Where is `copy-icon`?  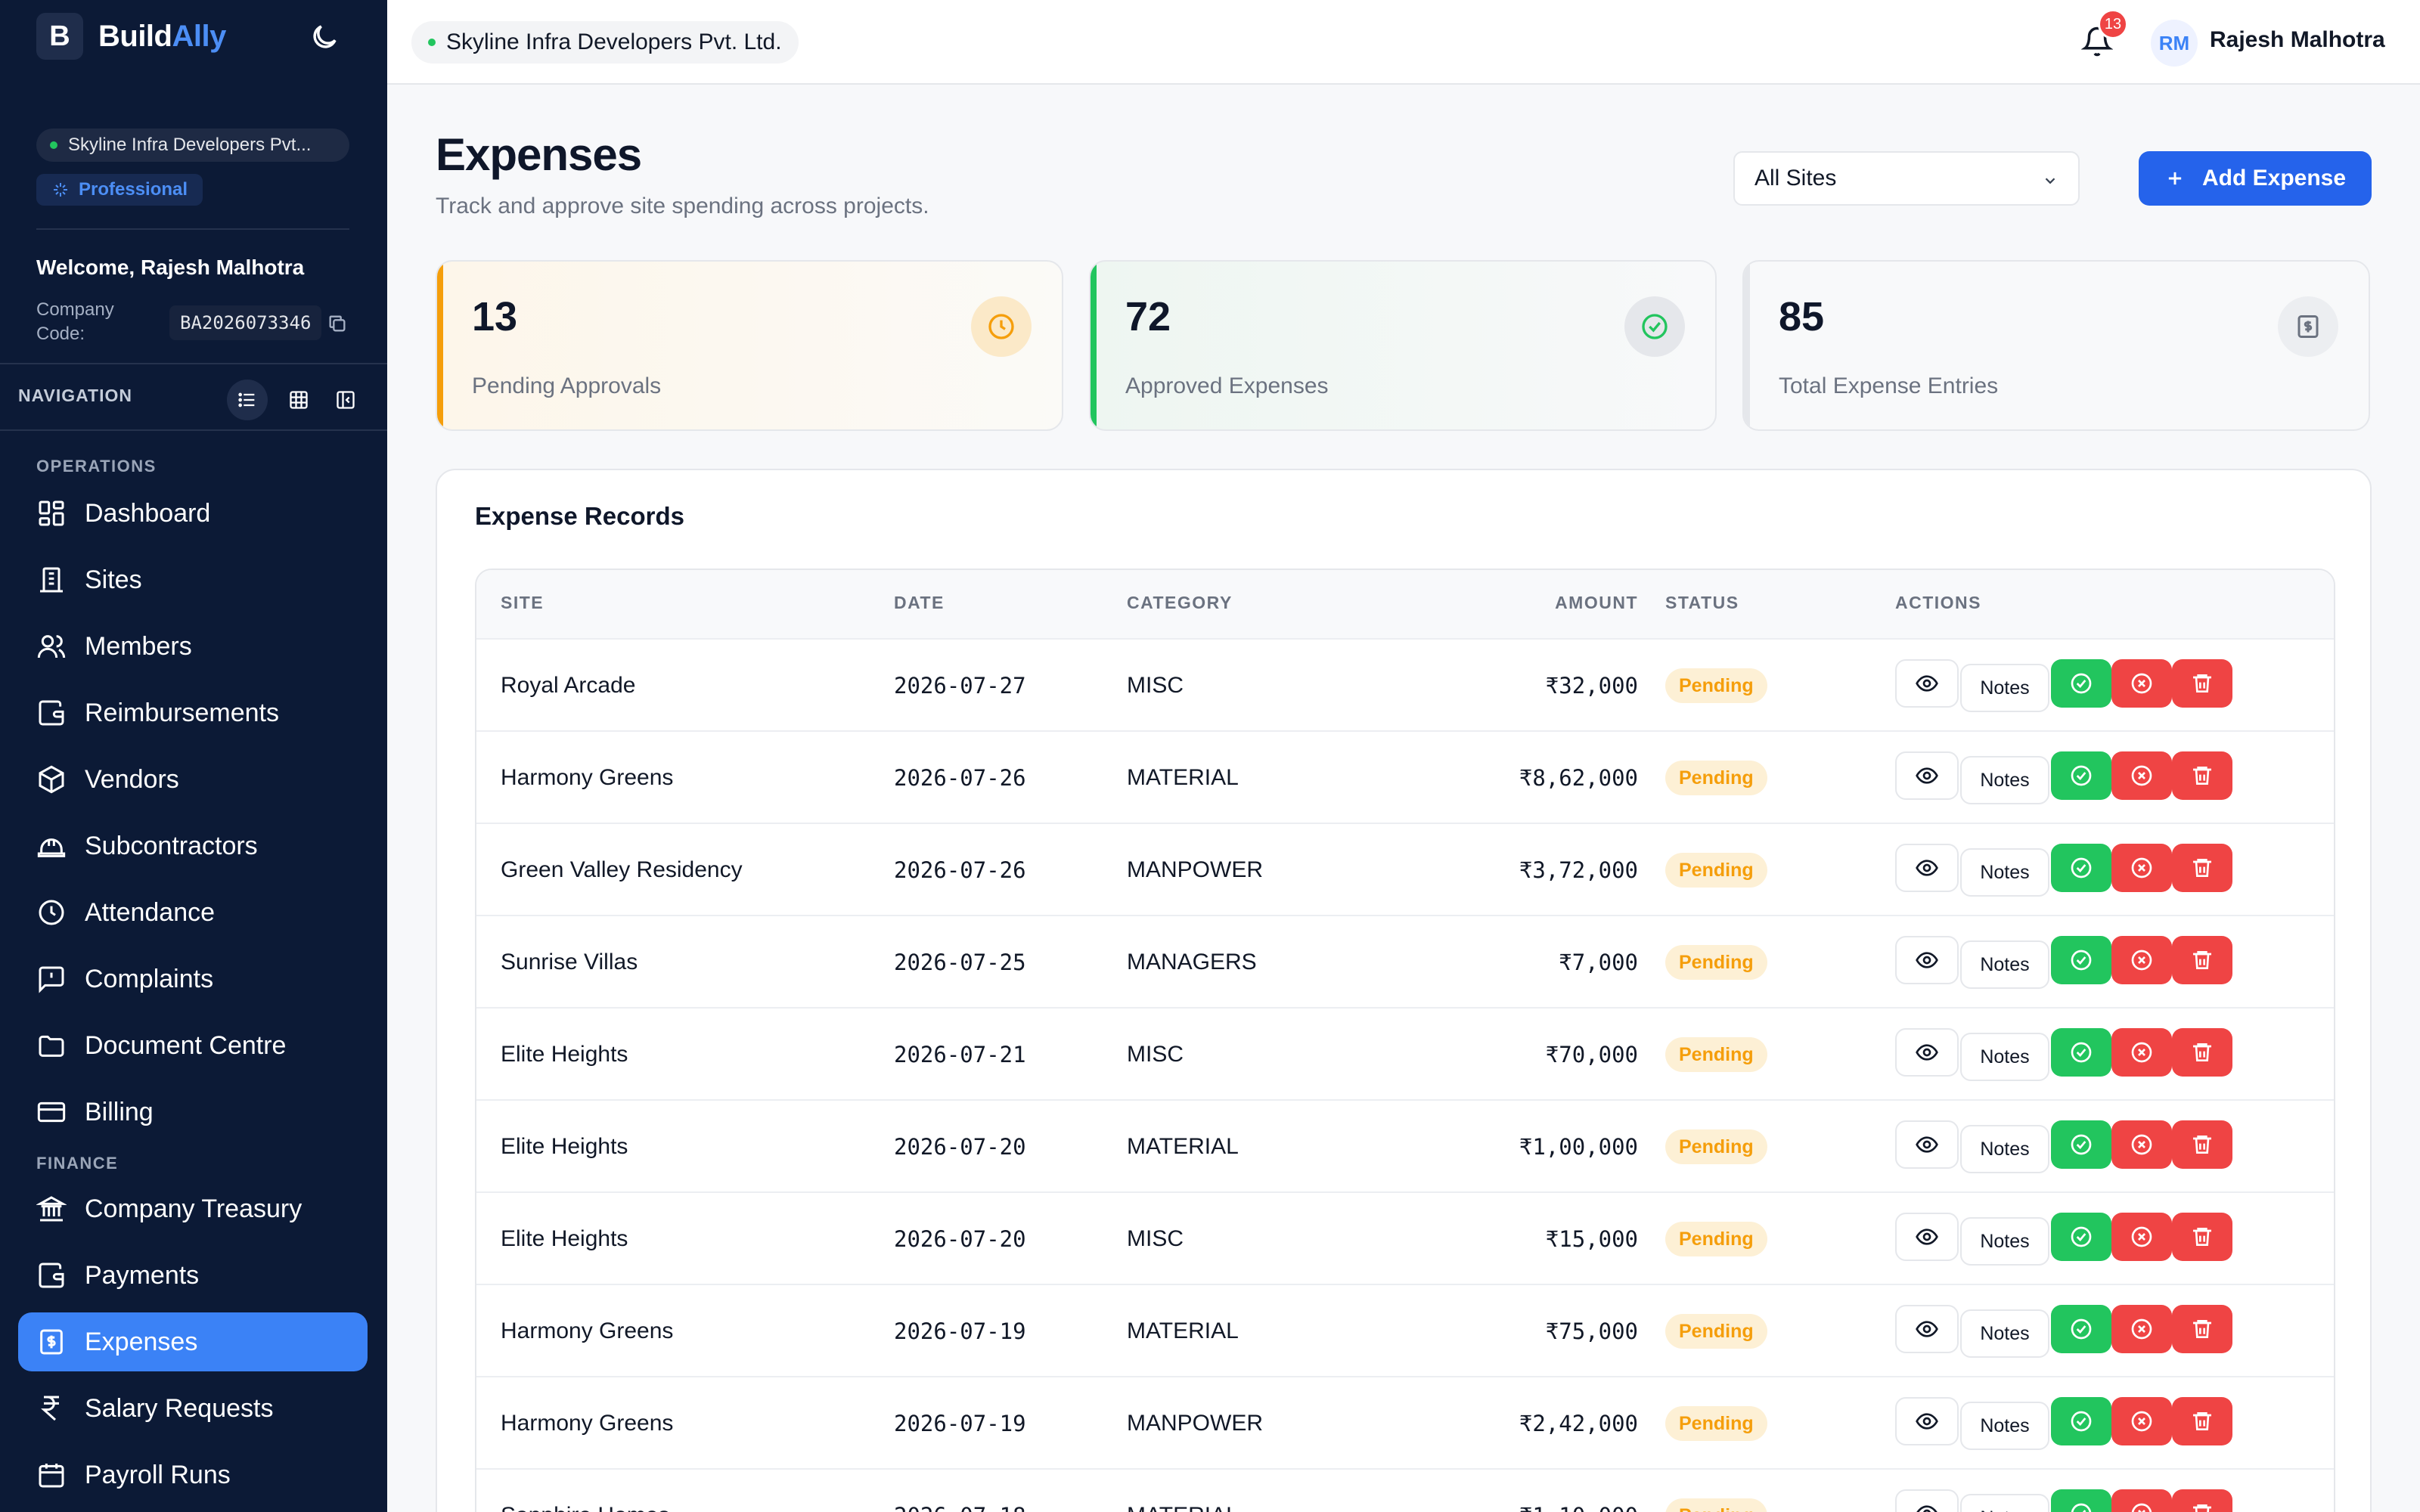 copy-icon is located at coordinates (337, 323).